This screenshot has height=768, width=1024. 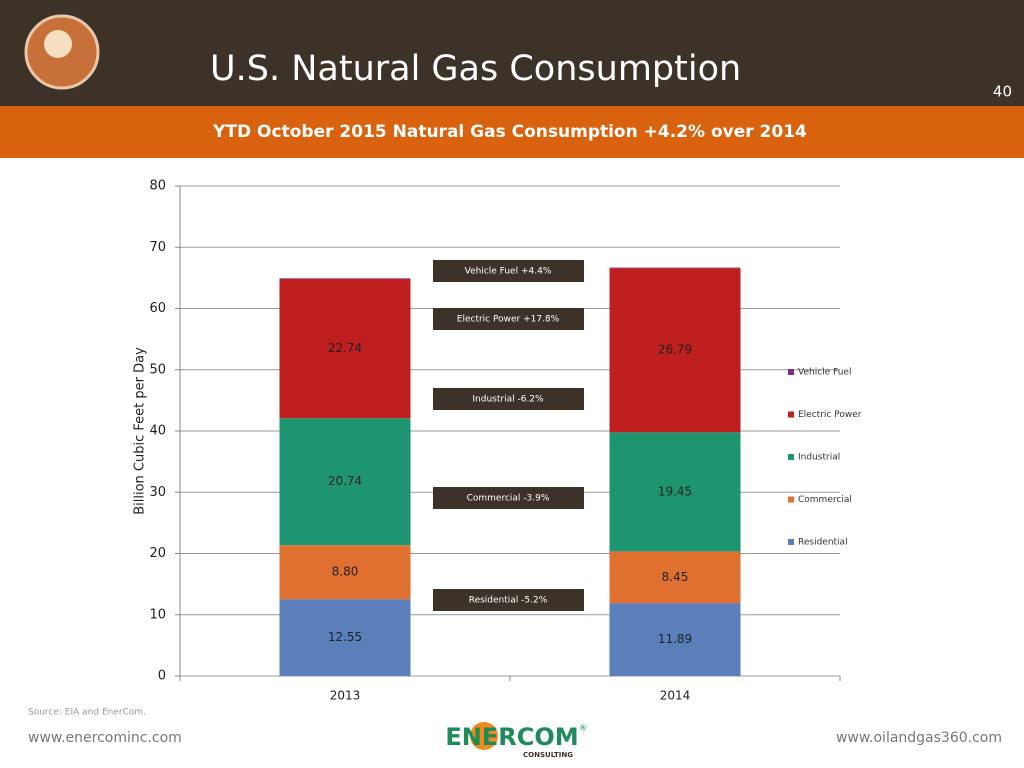 I want to click on annotation: Commercial -3.9%, so click(x=508, y=499).